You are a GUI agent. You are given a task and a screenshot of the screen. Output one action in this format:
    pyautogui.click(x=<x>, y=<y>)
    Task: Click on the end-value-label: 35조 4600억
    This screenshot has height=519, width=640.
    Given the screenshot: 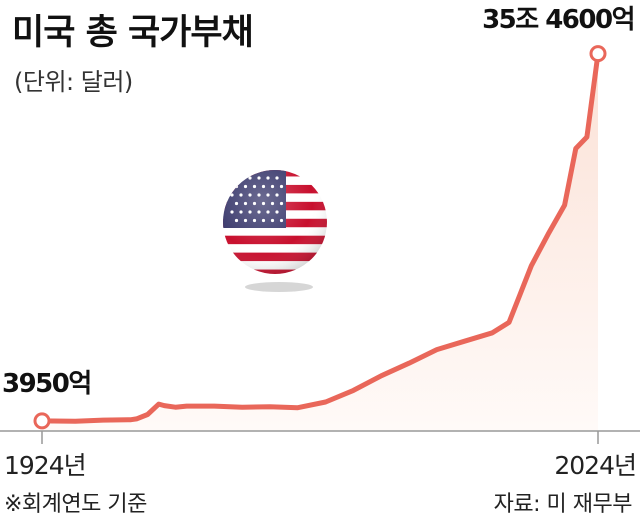 What is the action you would take?
    pyautogui.click(x=558, y=20)
    